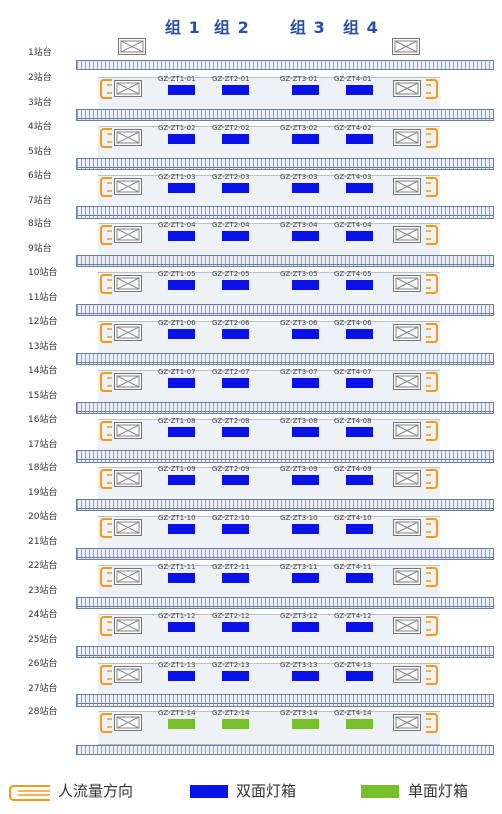  Describe the element at coordinates (353, 615) in the screenshot. I see `lightbox-code: GZ-ZT4-12` at that location.